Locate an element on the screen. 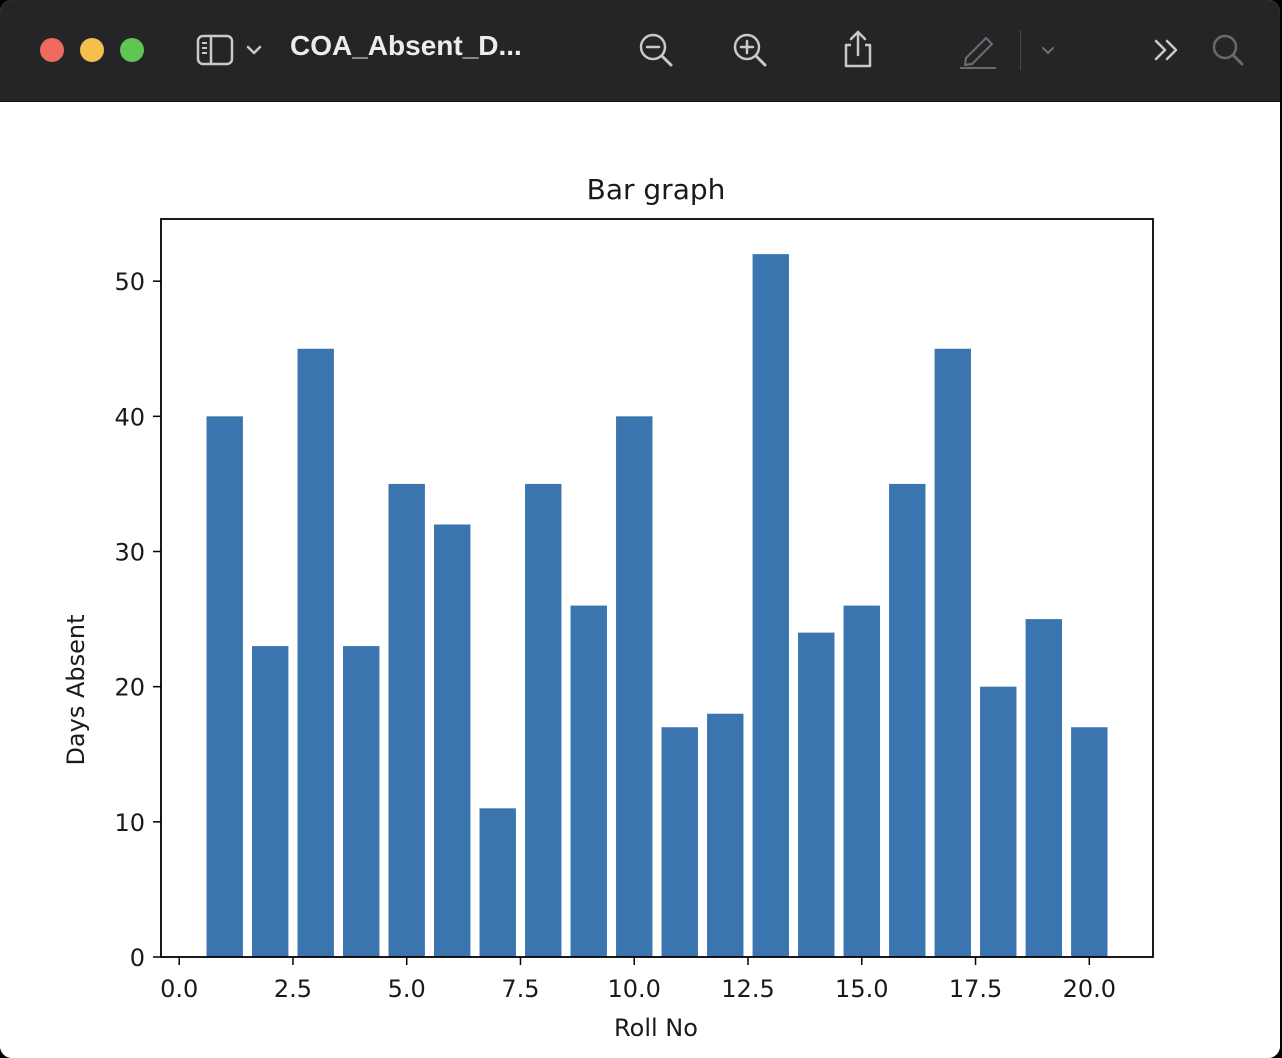  more-chevrons-icon is located at coordinates (1168, 50).